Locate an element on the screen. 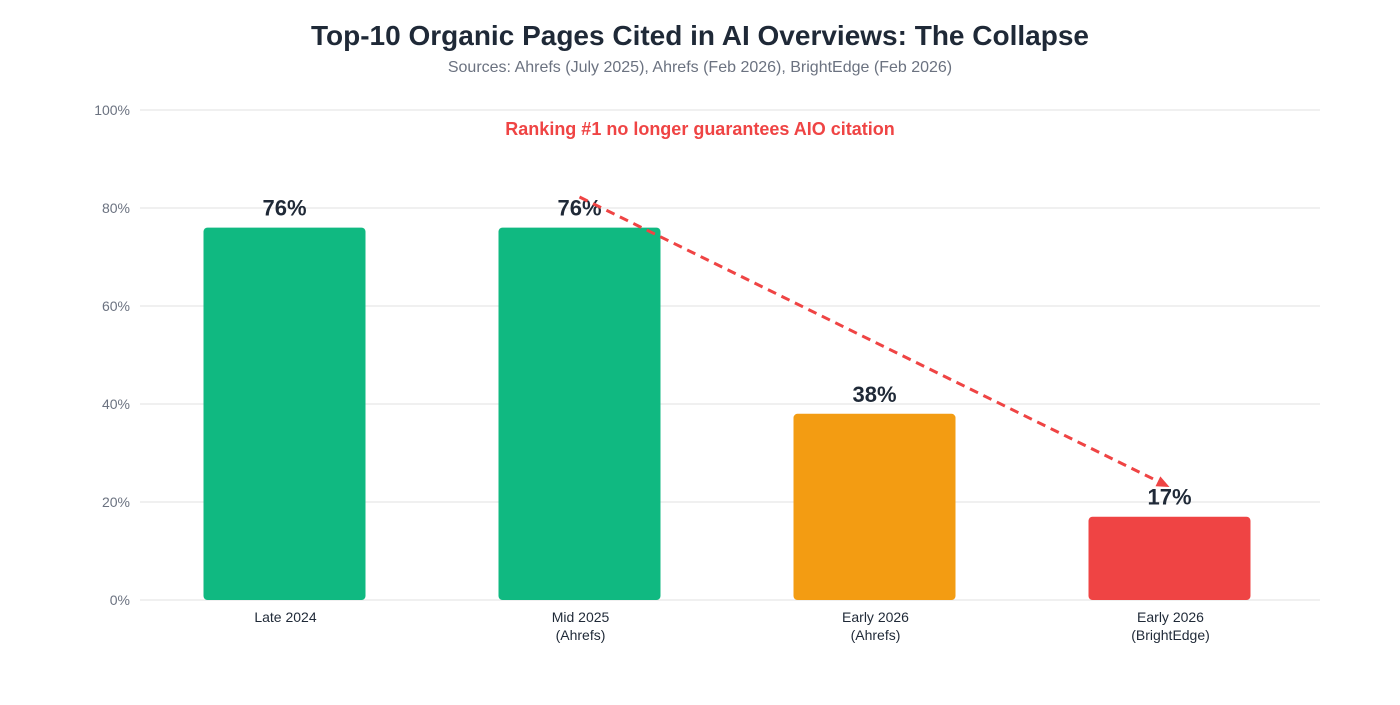 Image resolution: width=1400 pixels, height=705 pixels. y-tick-label: 40% is located at coordinates (116, 404).